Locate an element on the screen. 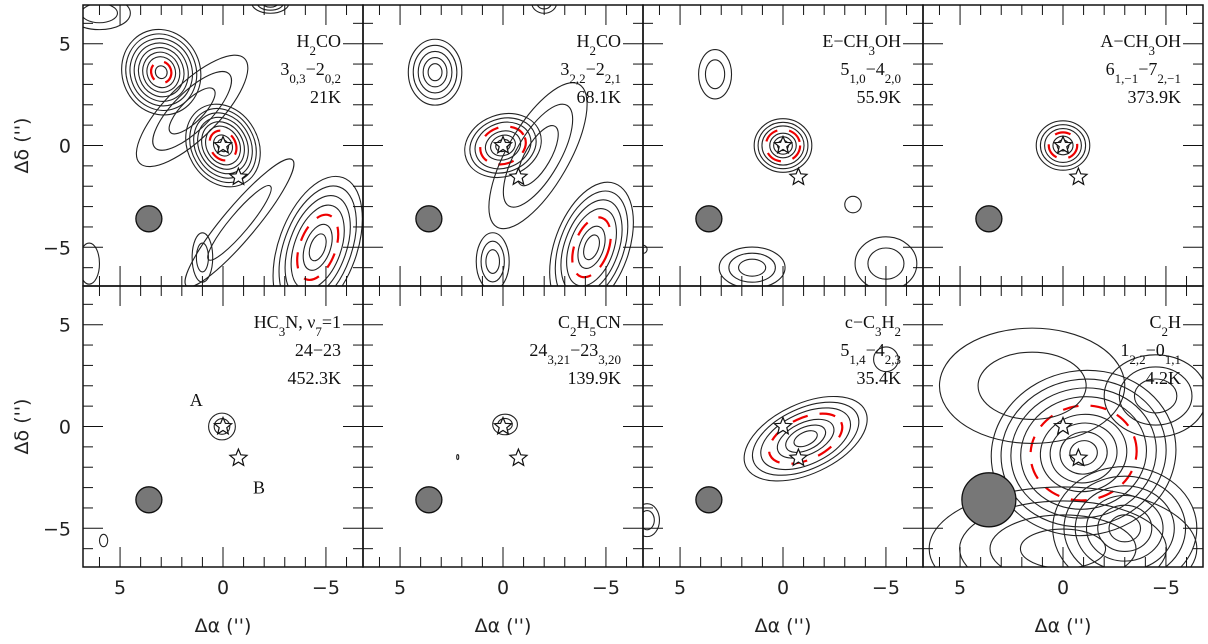  label-text: 35.4K is located at coordinates (879, 378).